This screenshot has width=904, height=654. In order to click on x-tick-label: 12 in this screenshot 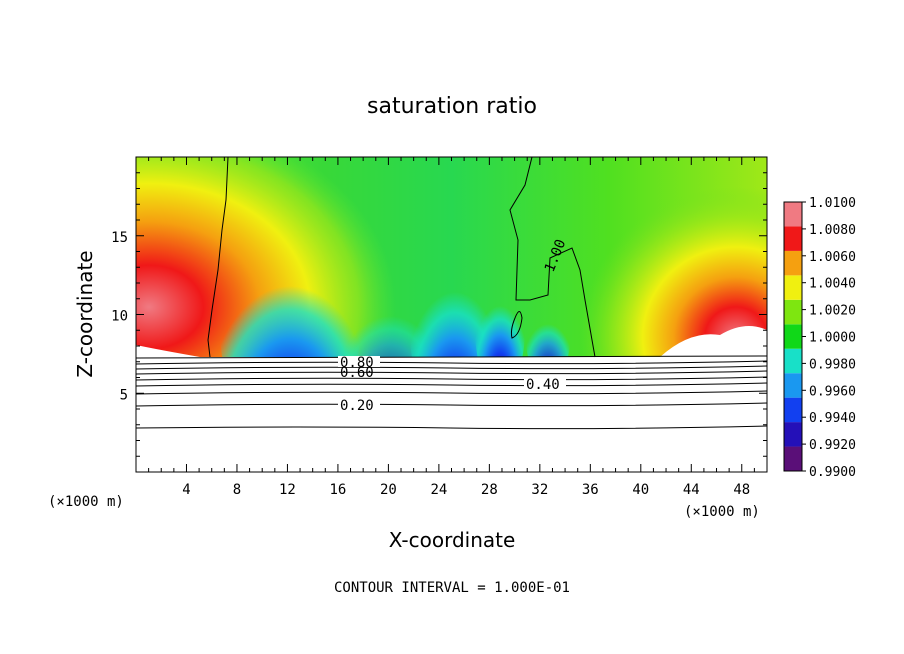, I will do `click(287, 490)`.